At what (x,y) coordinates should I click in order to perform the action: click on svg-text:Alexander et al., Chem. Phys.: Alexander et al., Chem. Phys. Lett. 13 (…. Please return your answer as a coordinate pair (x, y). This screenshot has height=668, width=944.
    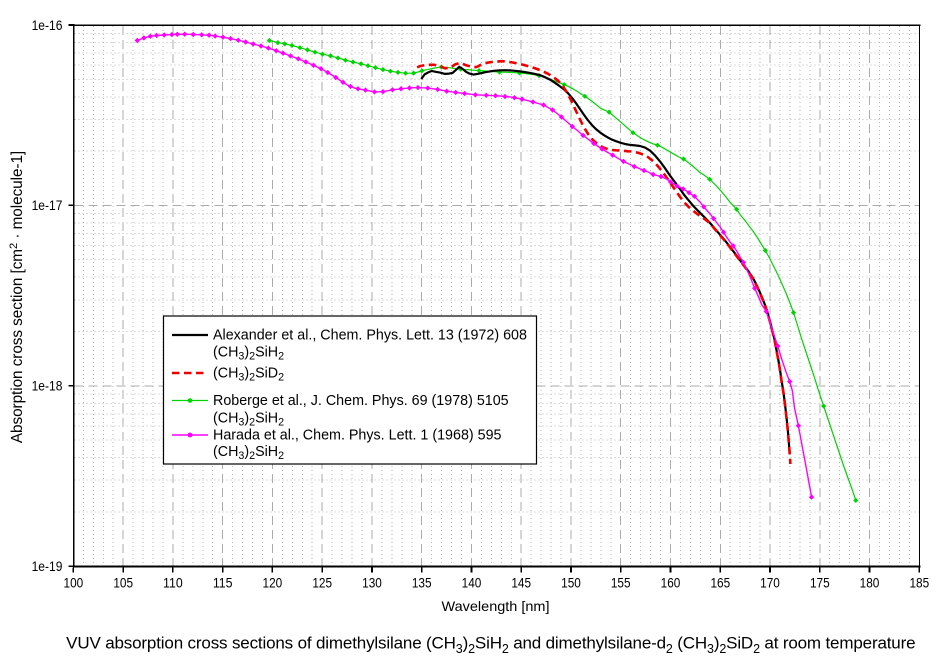
    Looking at the image, I should click on (370, 336).